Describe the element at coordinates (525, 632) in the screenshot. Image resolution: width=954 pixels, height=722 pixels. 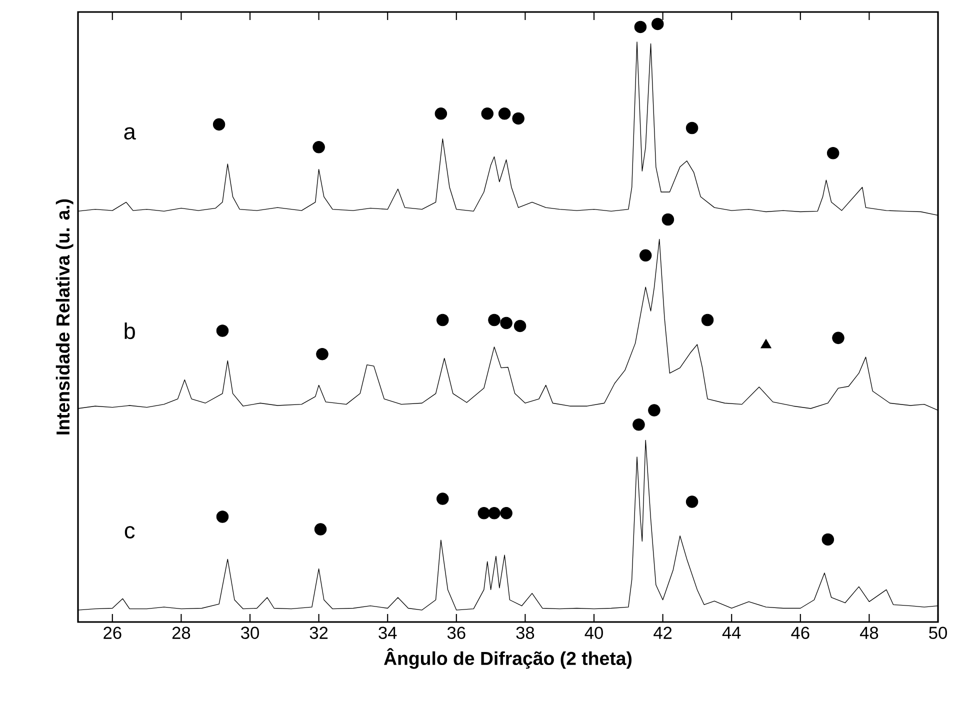
I see `x-tick-label: 38` at that location.